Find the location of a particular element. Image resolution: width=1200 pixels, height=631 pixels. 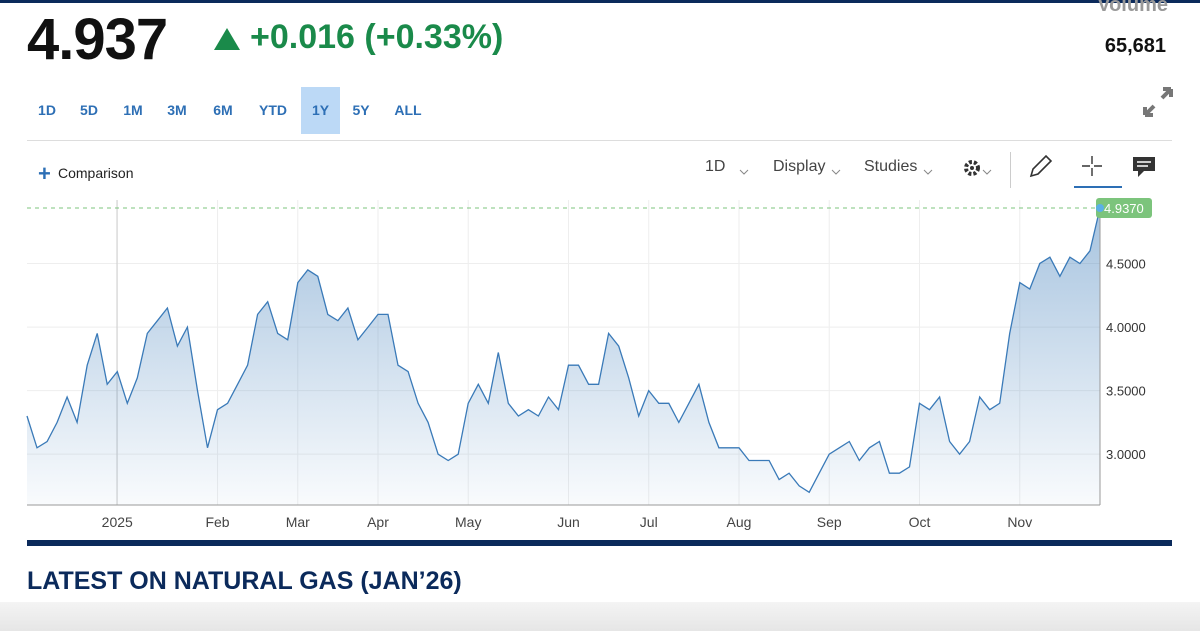

last-point is located at coordinates (1100, 208).